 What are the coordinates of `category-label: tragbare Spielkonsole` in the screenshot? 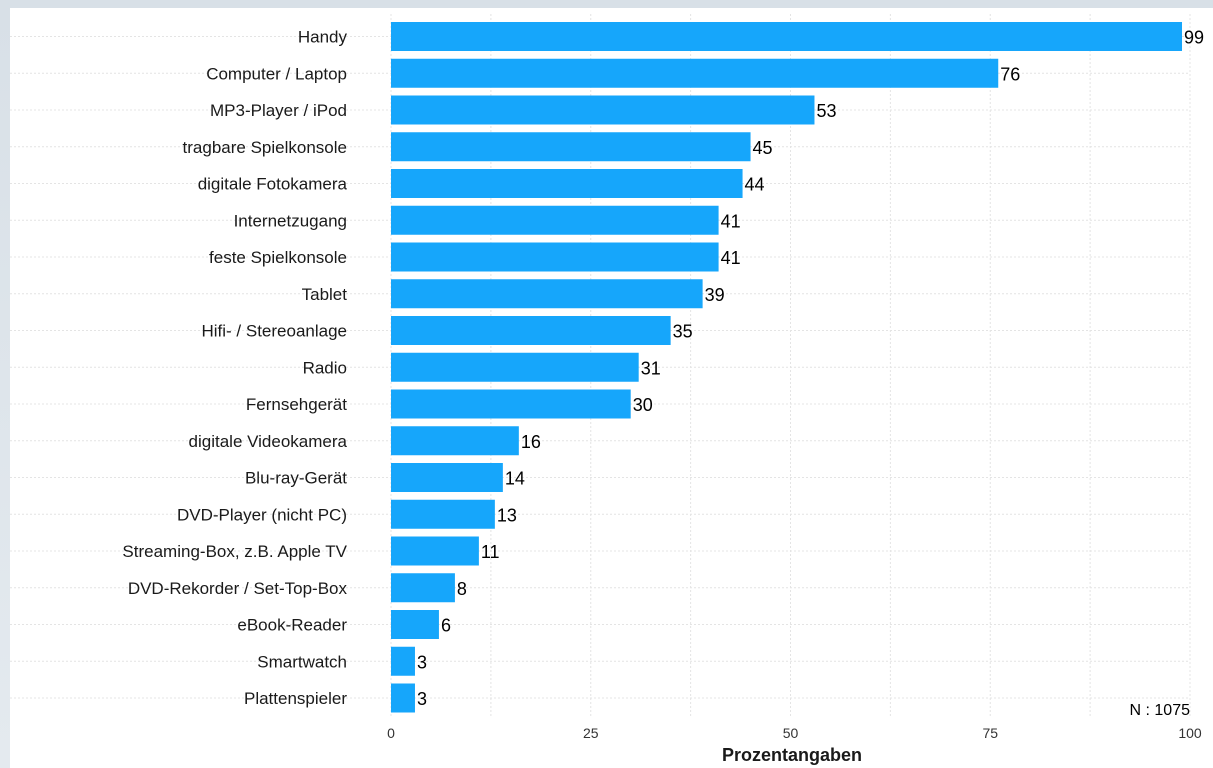 It's located at (265, 147).